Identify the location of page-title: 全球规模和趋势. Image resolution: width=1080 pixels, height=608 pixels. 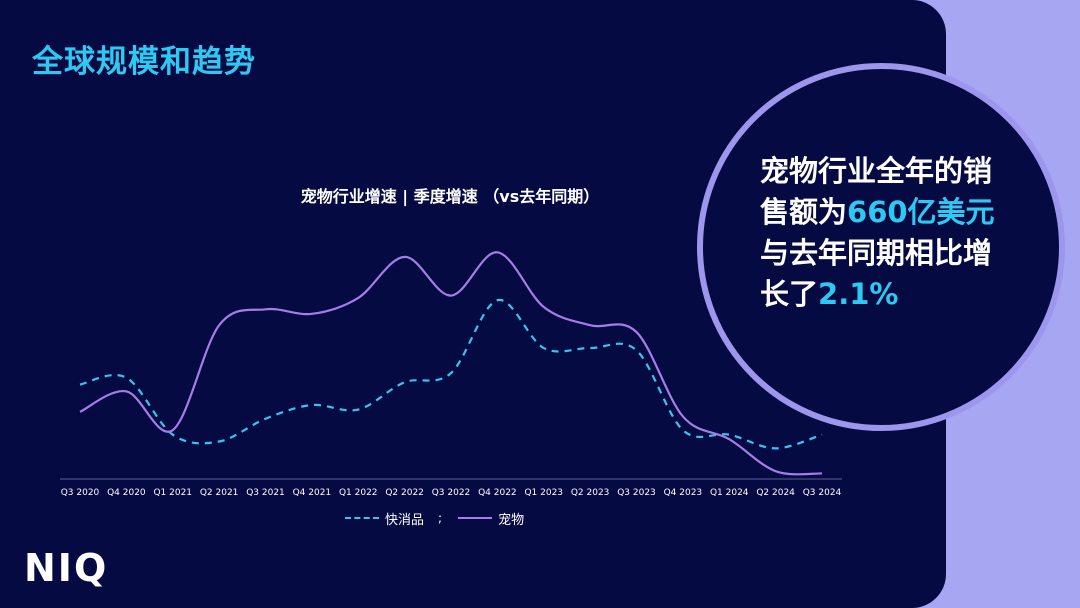
(144, 62).